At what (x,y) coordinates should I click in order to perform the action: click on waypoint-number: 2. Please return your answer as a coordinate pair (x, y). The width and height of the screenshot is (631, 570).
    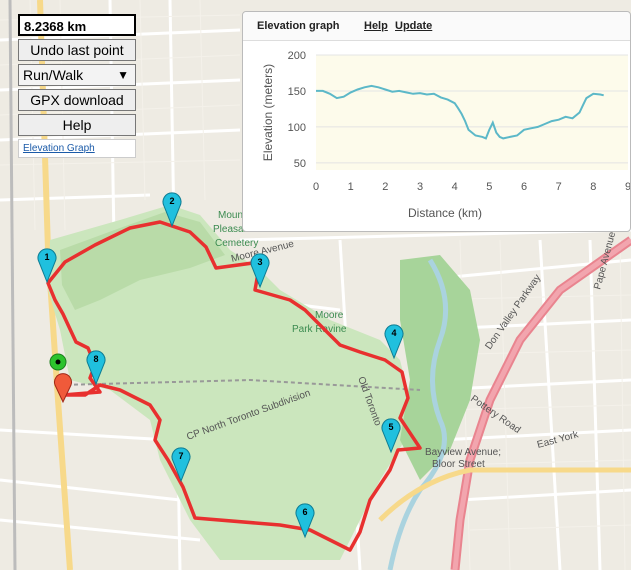
    Looking at the image, I should click on (171, 201).